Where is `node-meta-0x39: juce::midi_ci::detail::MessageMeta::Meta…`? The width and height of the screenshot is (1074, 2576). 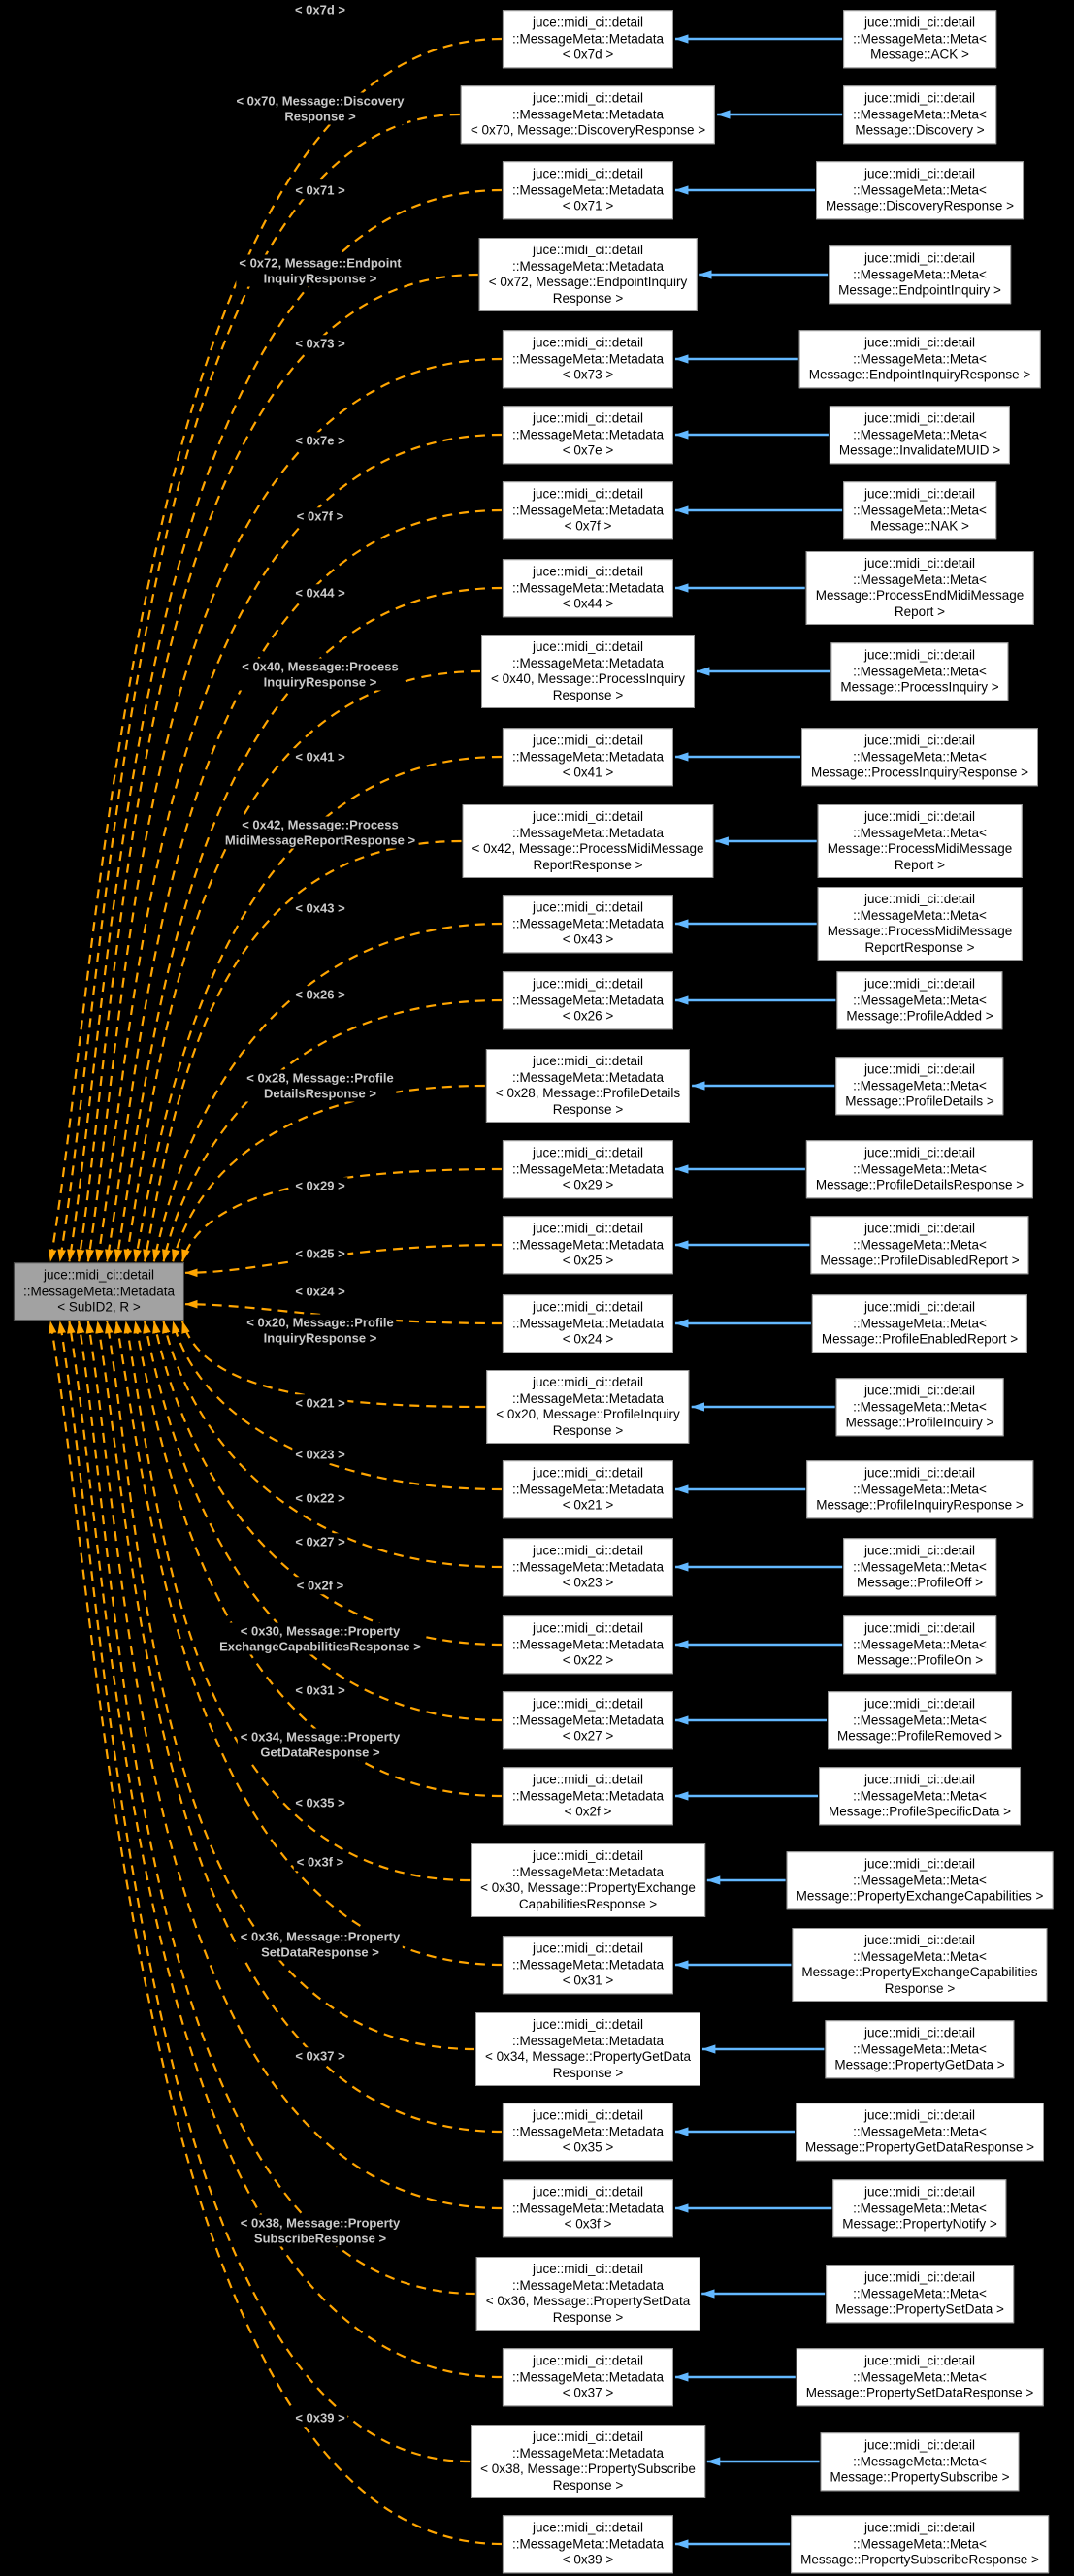 node-meta-0x39: juce::midi_ci::detail::MessageMeta::Meta… is located at coordinates (920, 2544).